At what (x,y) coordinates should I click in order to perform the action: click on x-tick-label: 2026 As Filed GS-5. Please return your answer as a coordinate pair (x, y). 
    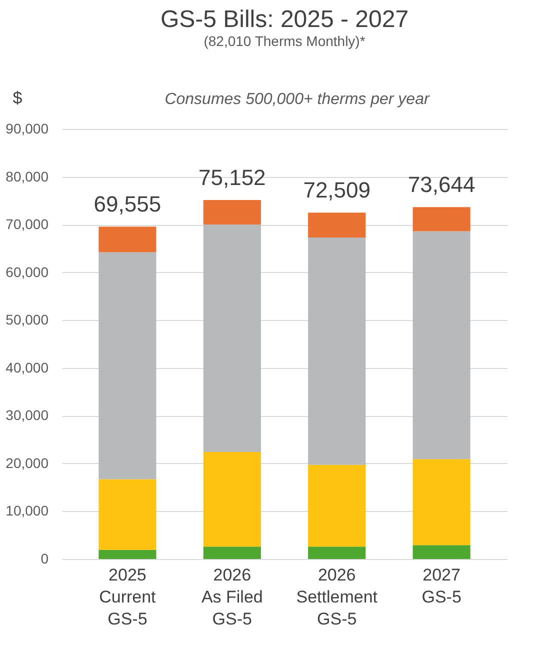
    Looking at the image, I should click on (232, 597).